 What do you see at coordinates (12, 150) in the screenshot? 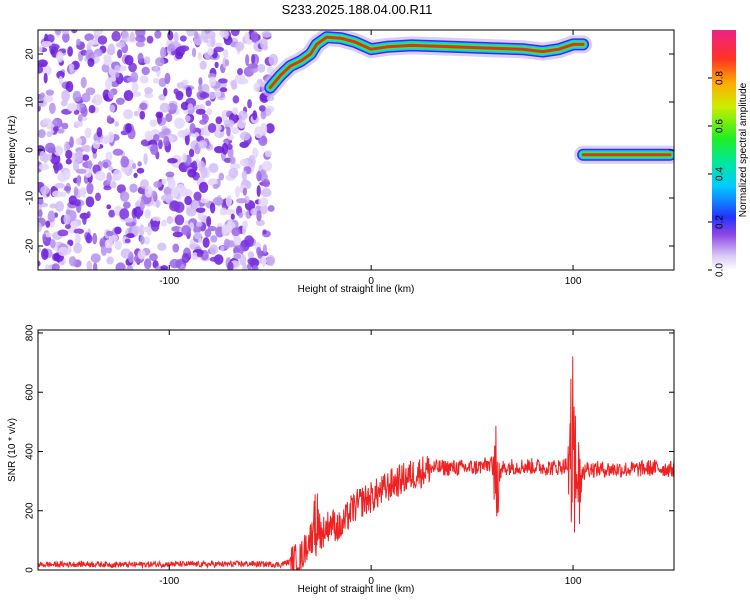
I see `spectrogram-ylabel: Frequency (Hz)` at bounding box center [12, 150].